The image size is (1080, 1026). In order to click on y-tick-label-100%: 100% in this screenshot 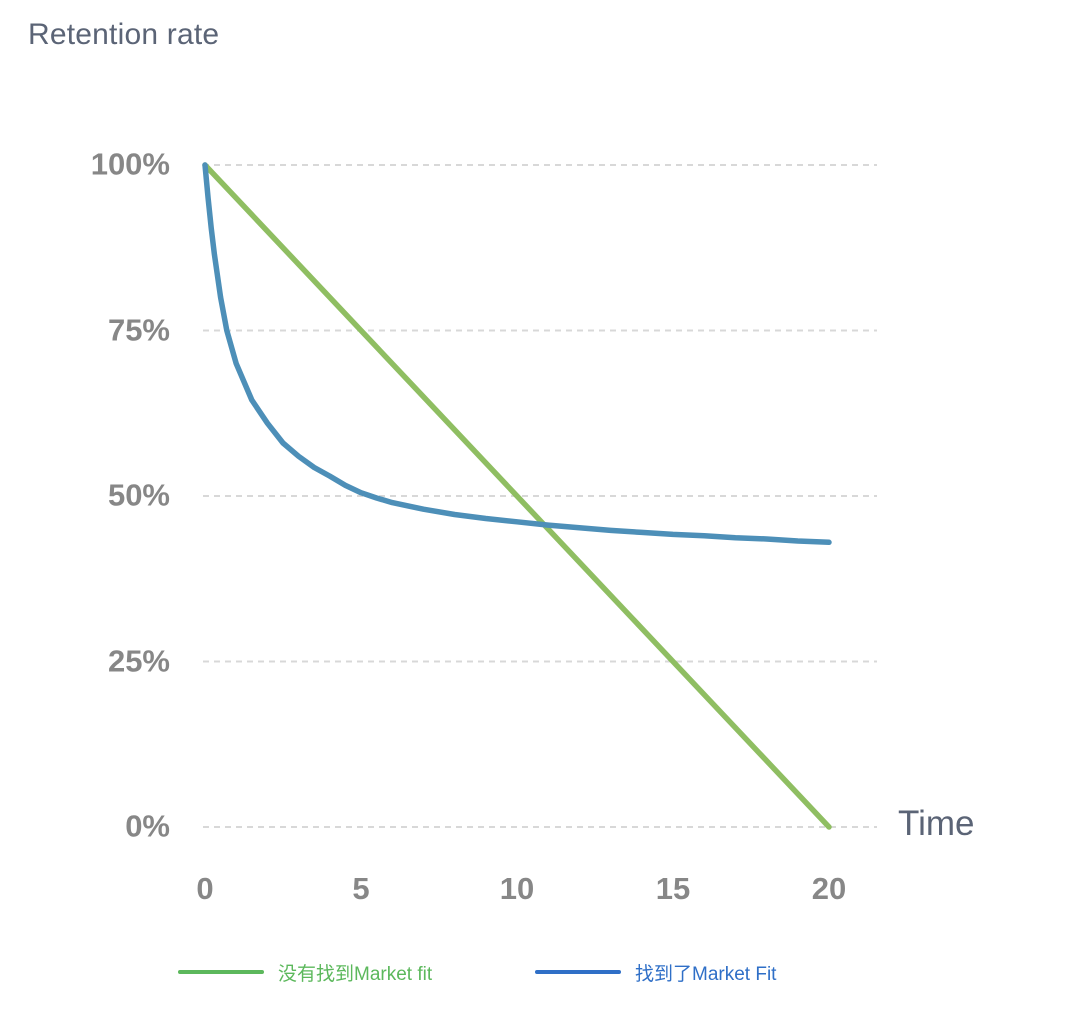, I will do `click(130, 164)`.